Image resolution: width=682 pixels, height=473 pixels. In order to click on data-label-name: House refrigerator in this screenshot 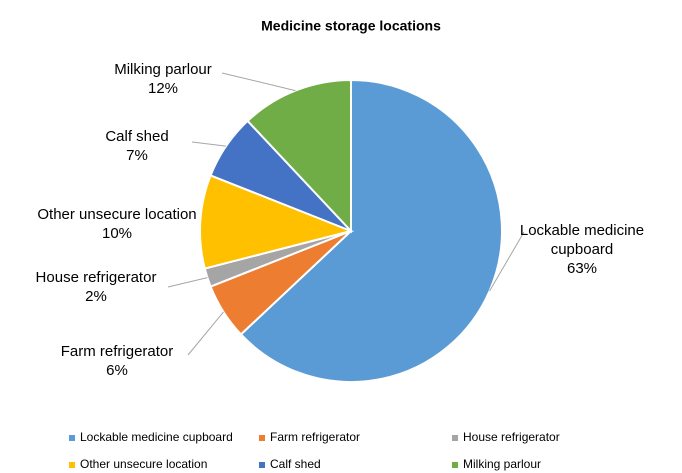, I will do `click(96, 277)`.